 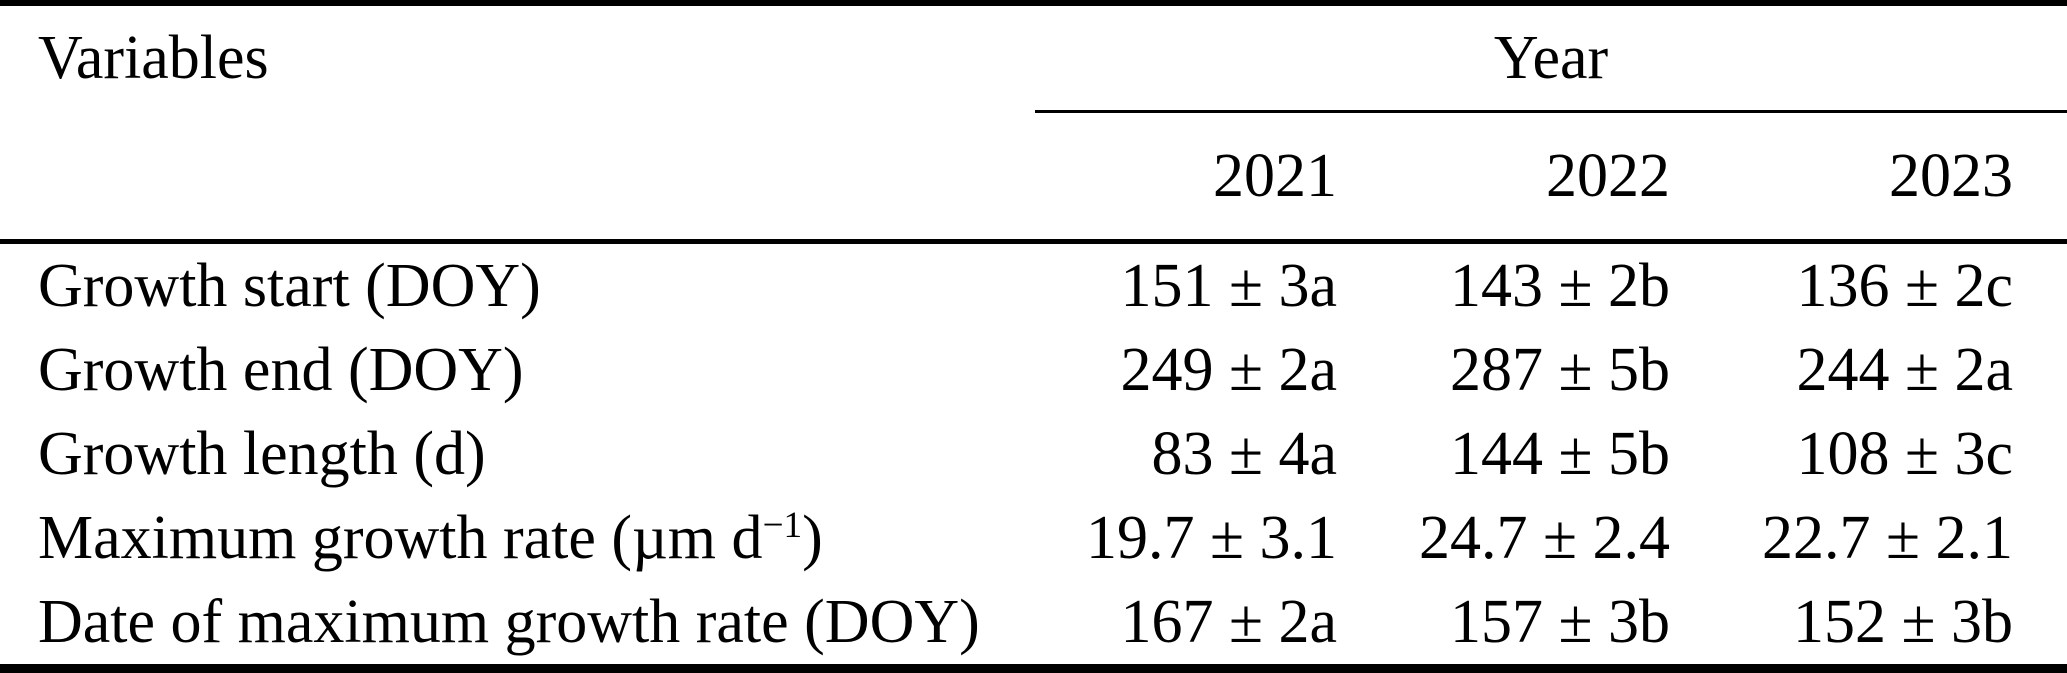 What do you see at coordinates (1559, 369) in the screenshot?
I see `value-cell: 287 ± 5b` at bounding box center [1559, 369].